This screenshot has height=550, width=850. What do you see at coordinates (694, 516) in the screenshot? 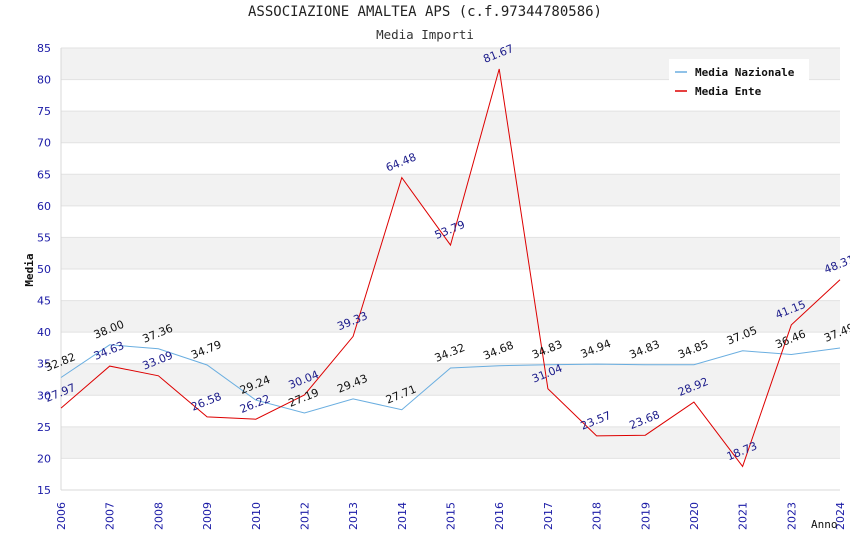
I see `x-tick-label: 2020` at bounding box center [694, 516].